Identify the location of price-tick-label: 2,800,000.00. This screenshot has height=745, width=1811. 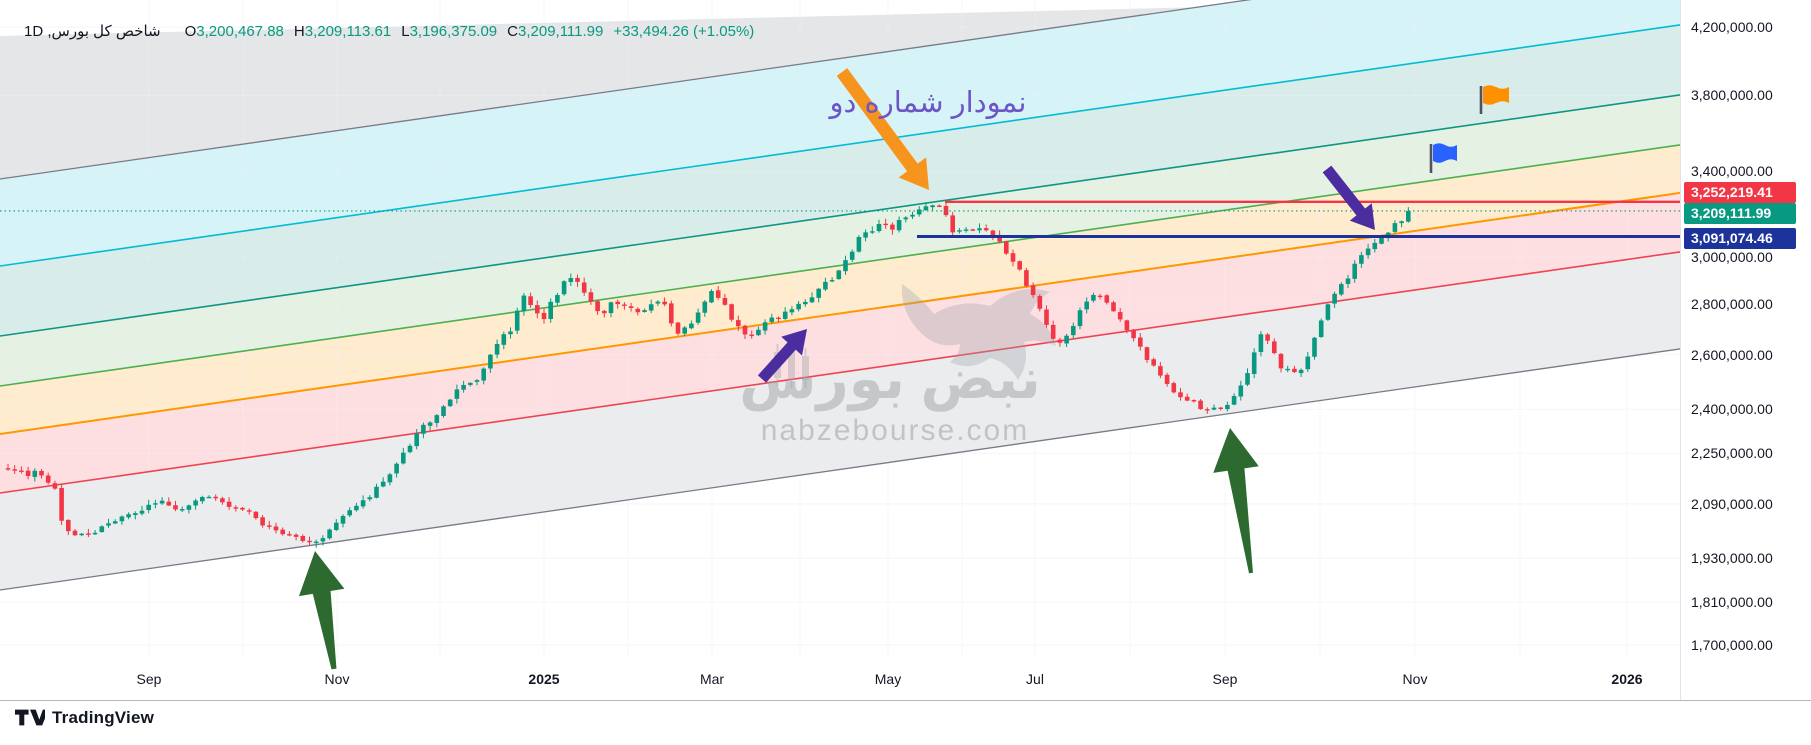
(1732, 304).